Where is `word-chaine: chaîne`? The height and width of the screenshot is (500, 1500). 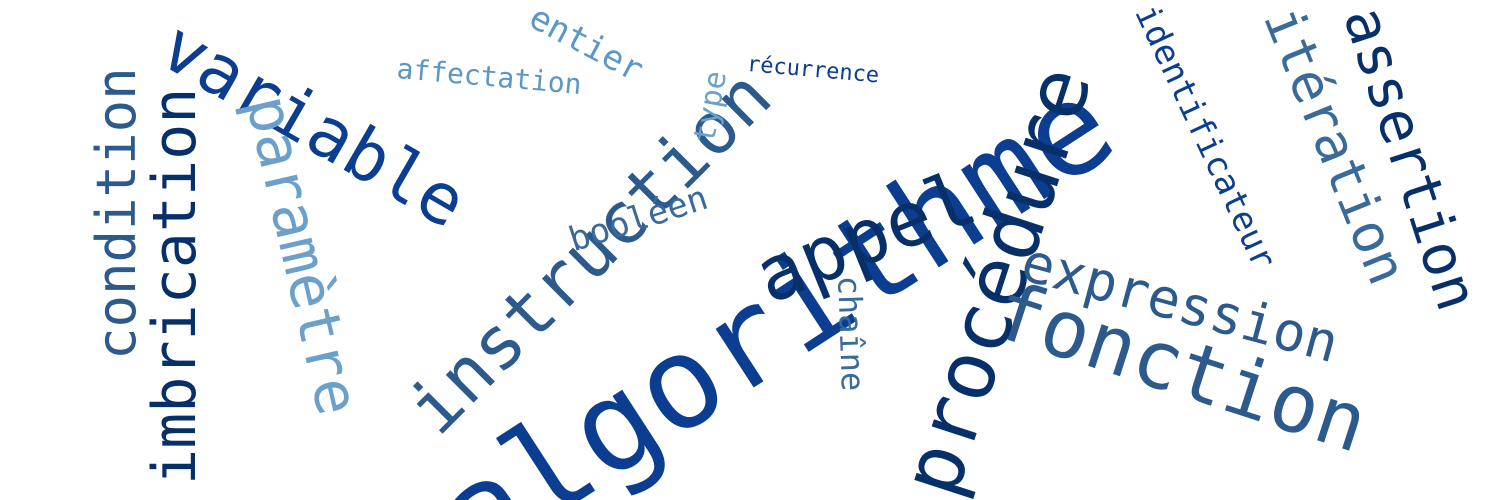
word-chaine: chaîne is located at coordinates (851, 333).